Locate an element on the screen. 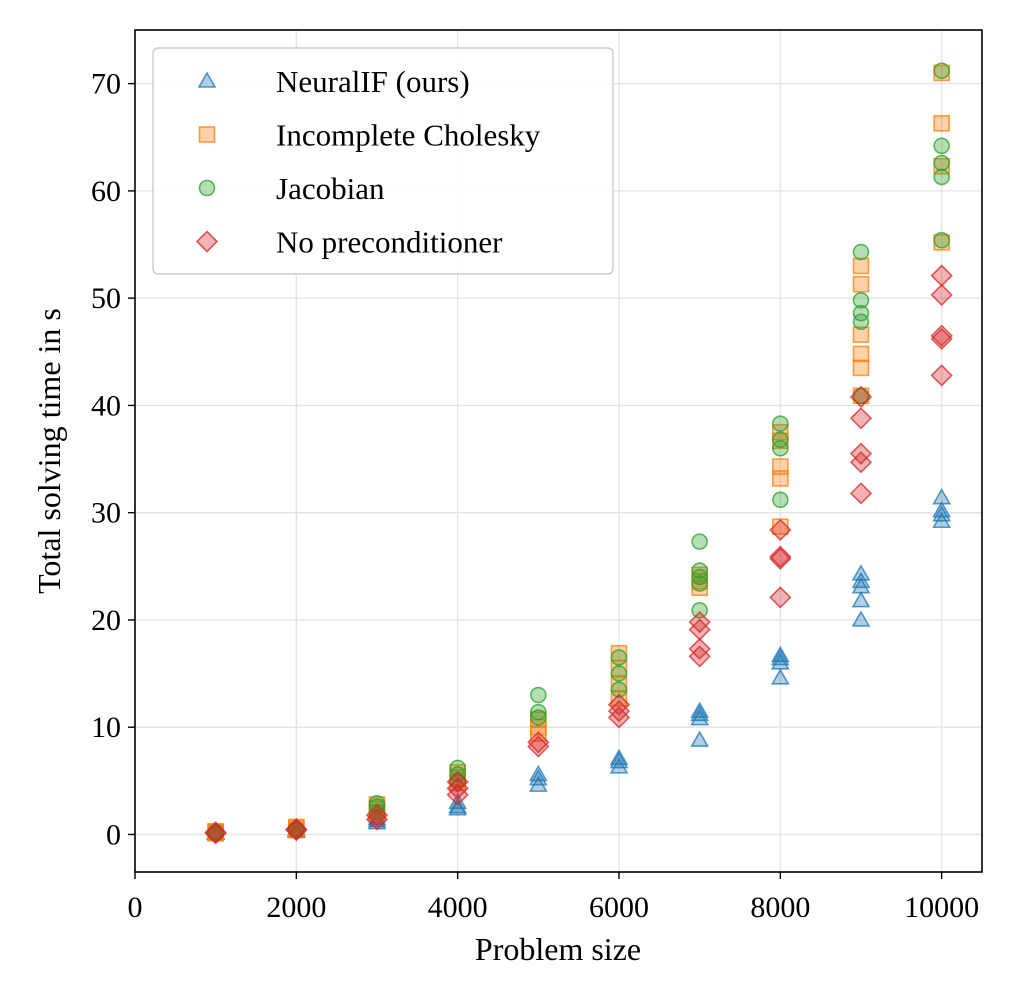 This screenshot has width=1024, height=993. legend-label: NeuralIF (ours) is located at coordinates (373, 81).